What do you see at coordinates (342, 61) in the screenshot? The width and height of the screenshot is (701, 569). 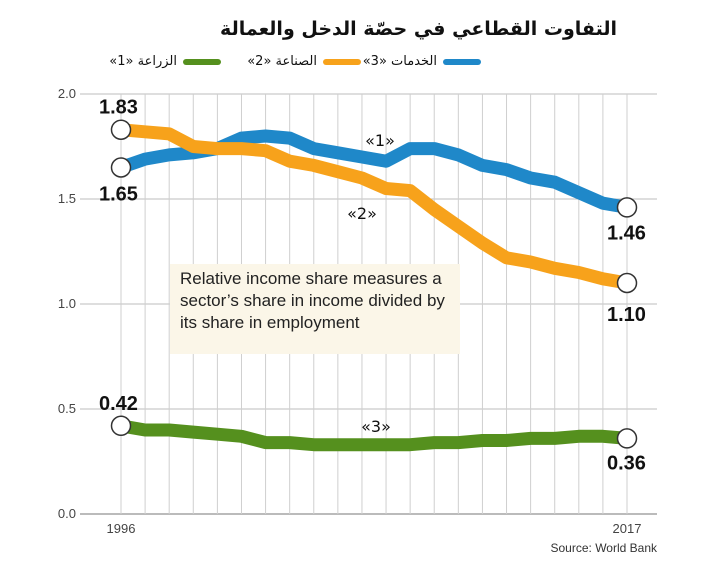 I see `legend-swatch-industry` at bounding box center [342, 61].